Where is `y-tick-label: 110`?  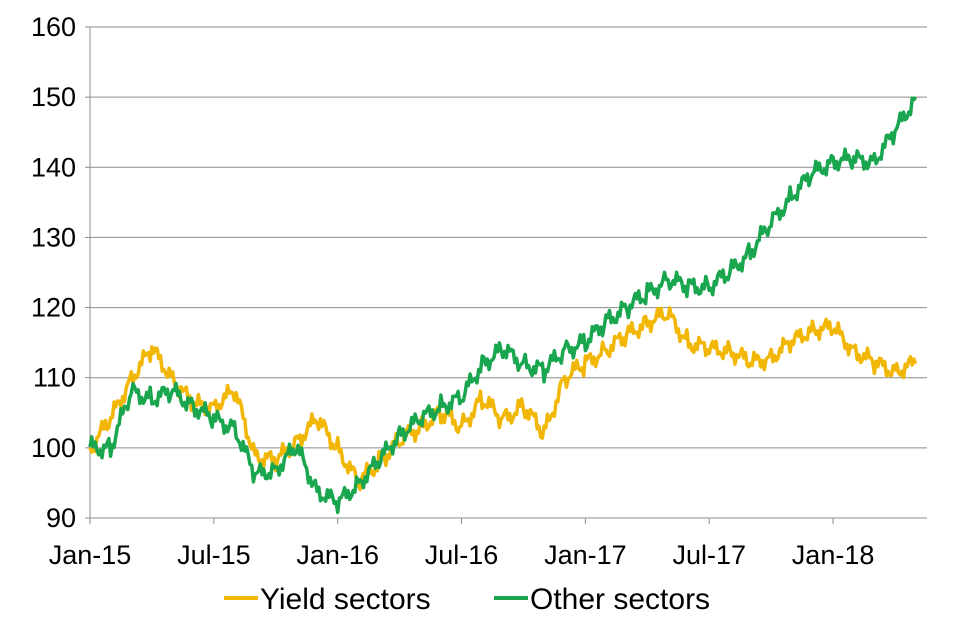 y-tick-label: 110 is located at coordinates (54, 378).